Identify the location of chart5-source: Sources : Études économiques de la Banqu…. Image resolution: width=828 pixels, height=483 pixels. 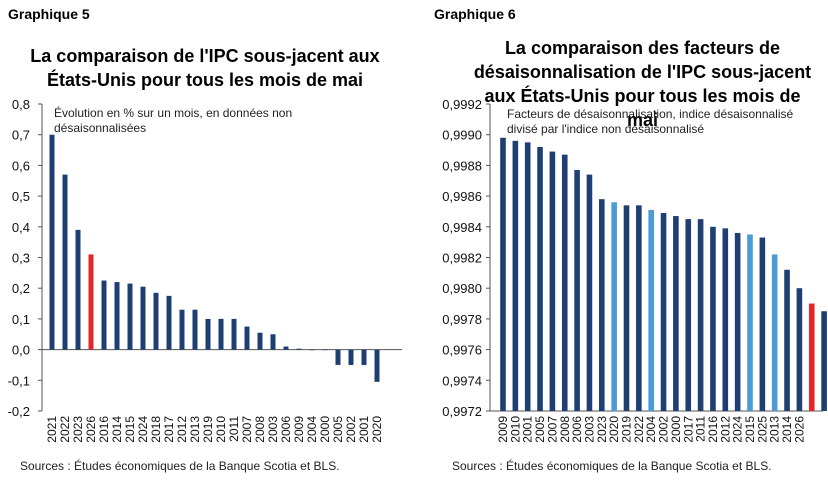
(180, 466).